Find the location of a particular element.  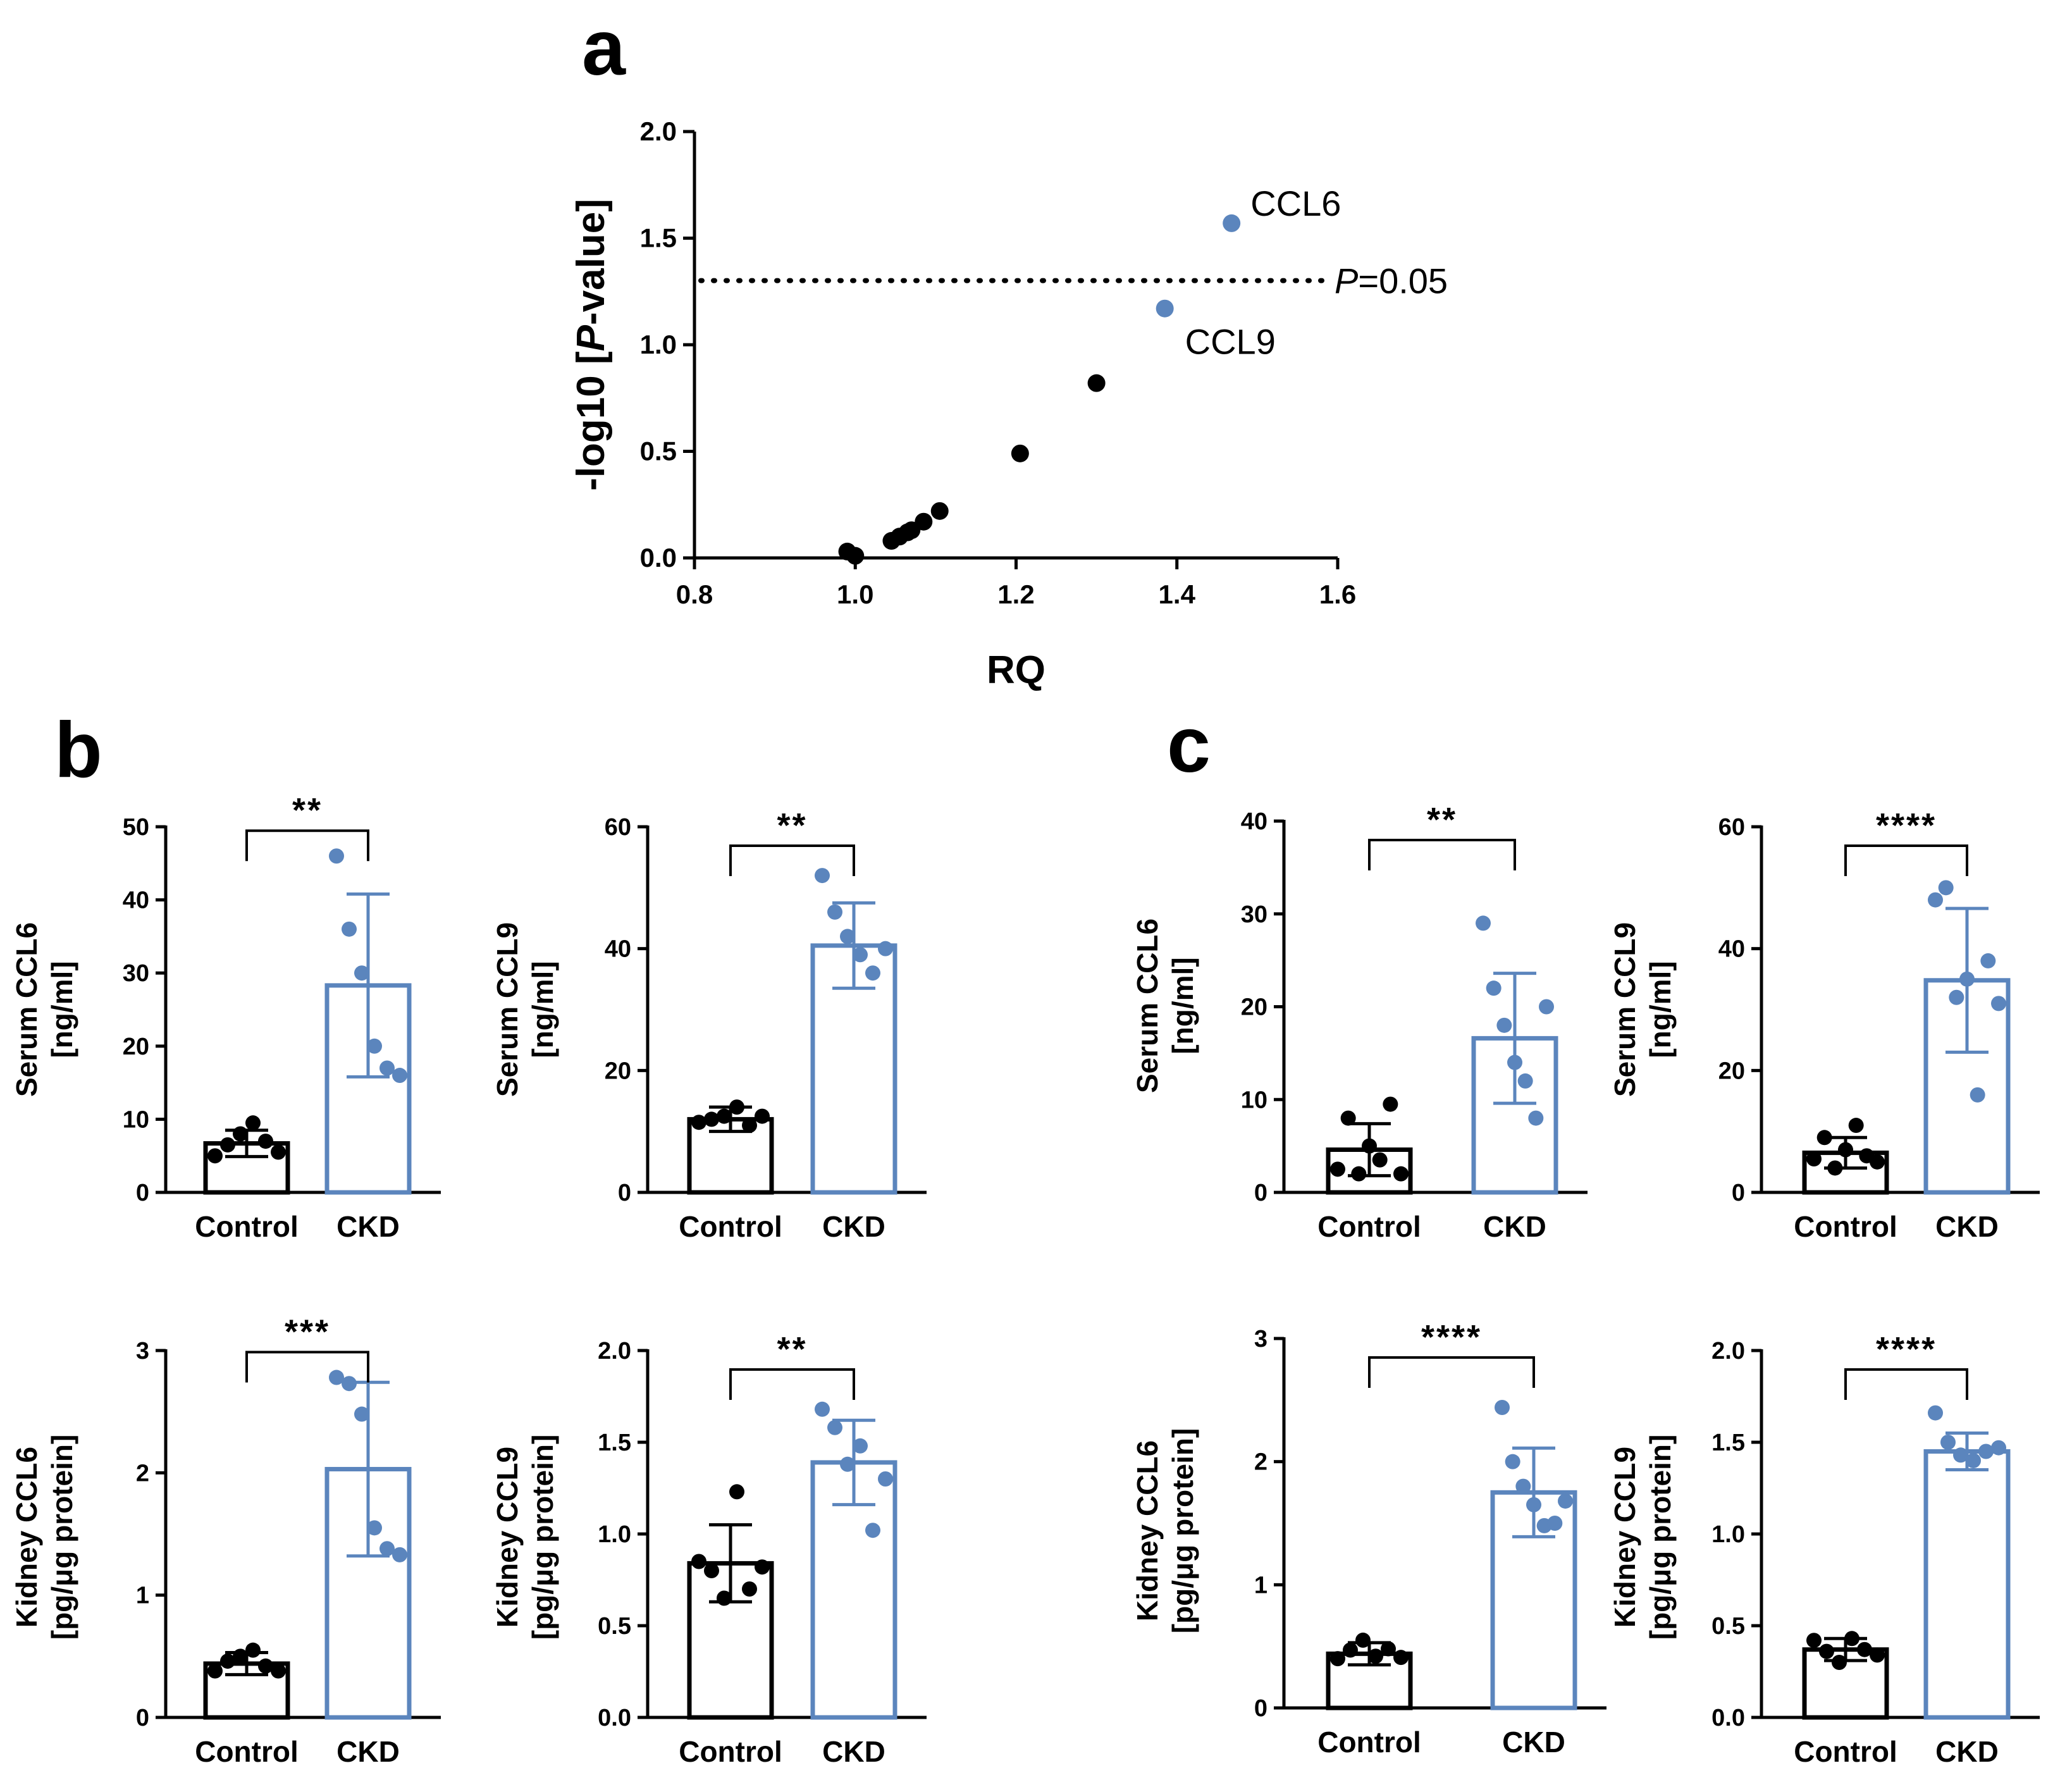

y-axis-title-line: Kidney CCL6 is located at coordinates (26, 1537).